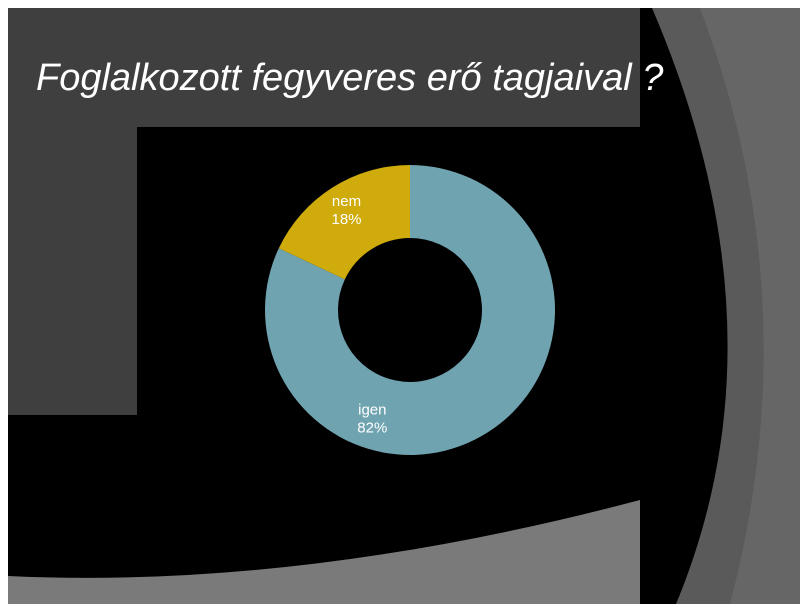  Describe the element at coordinates (372, 409) in the screenshot. I see `segment-category-label: igen` at that location.